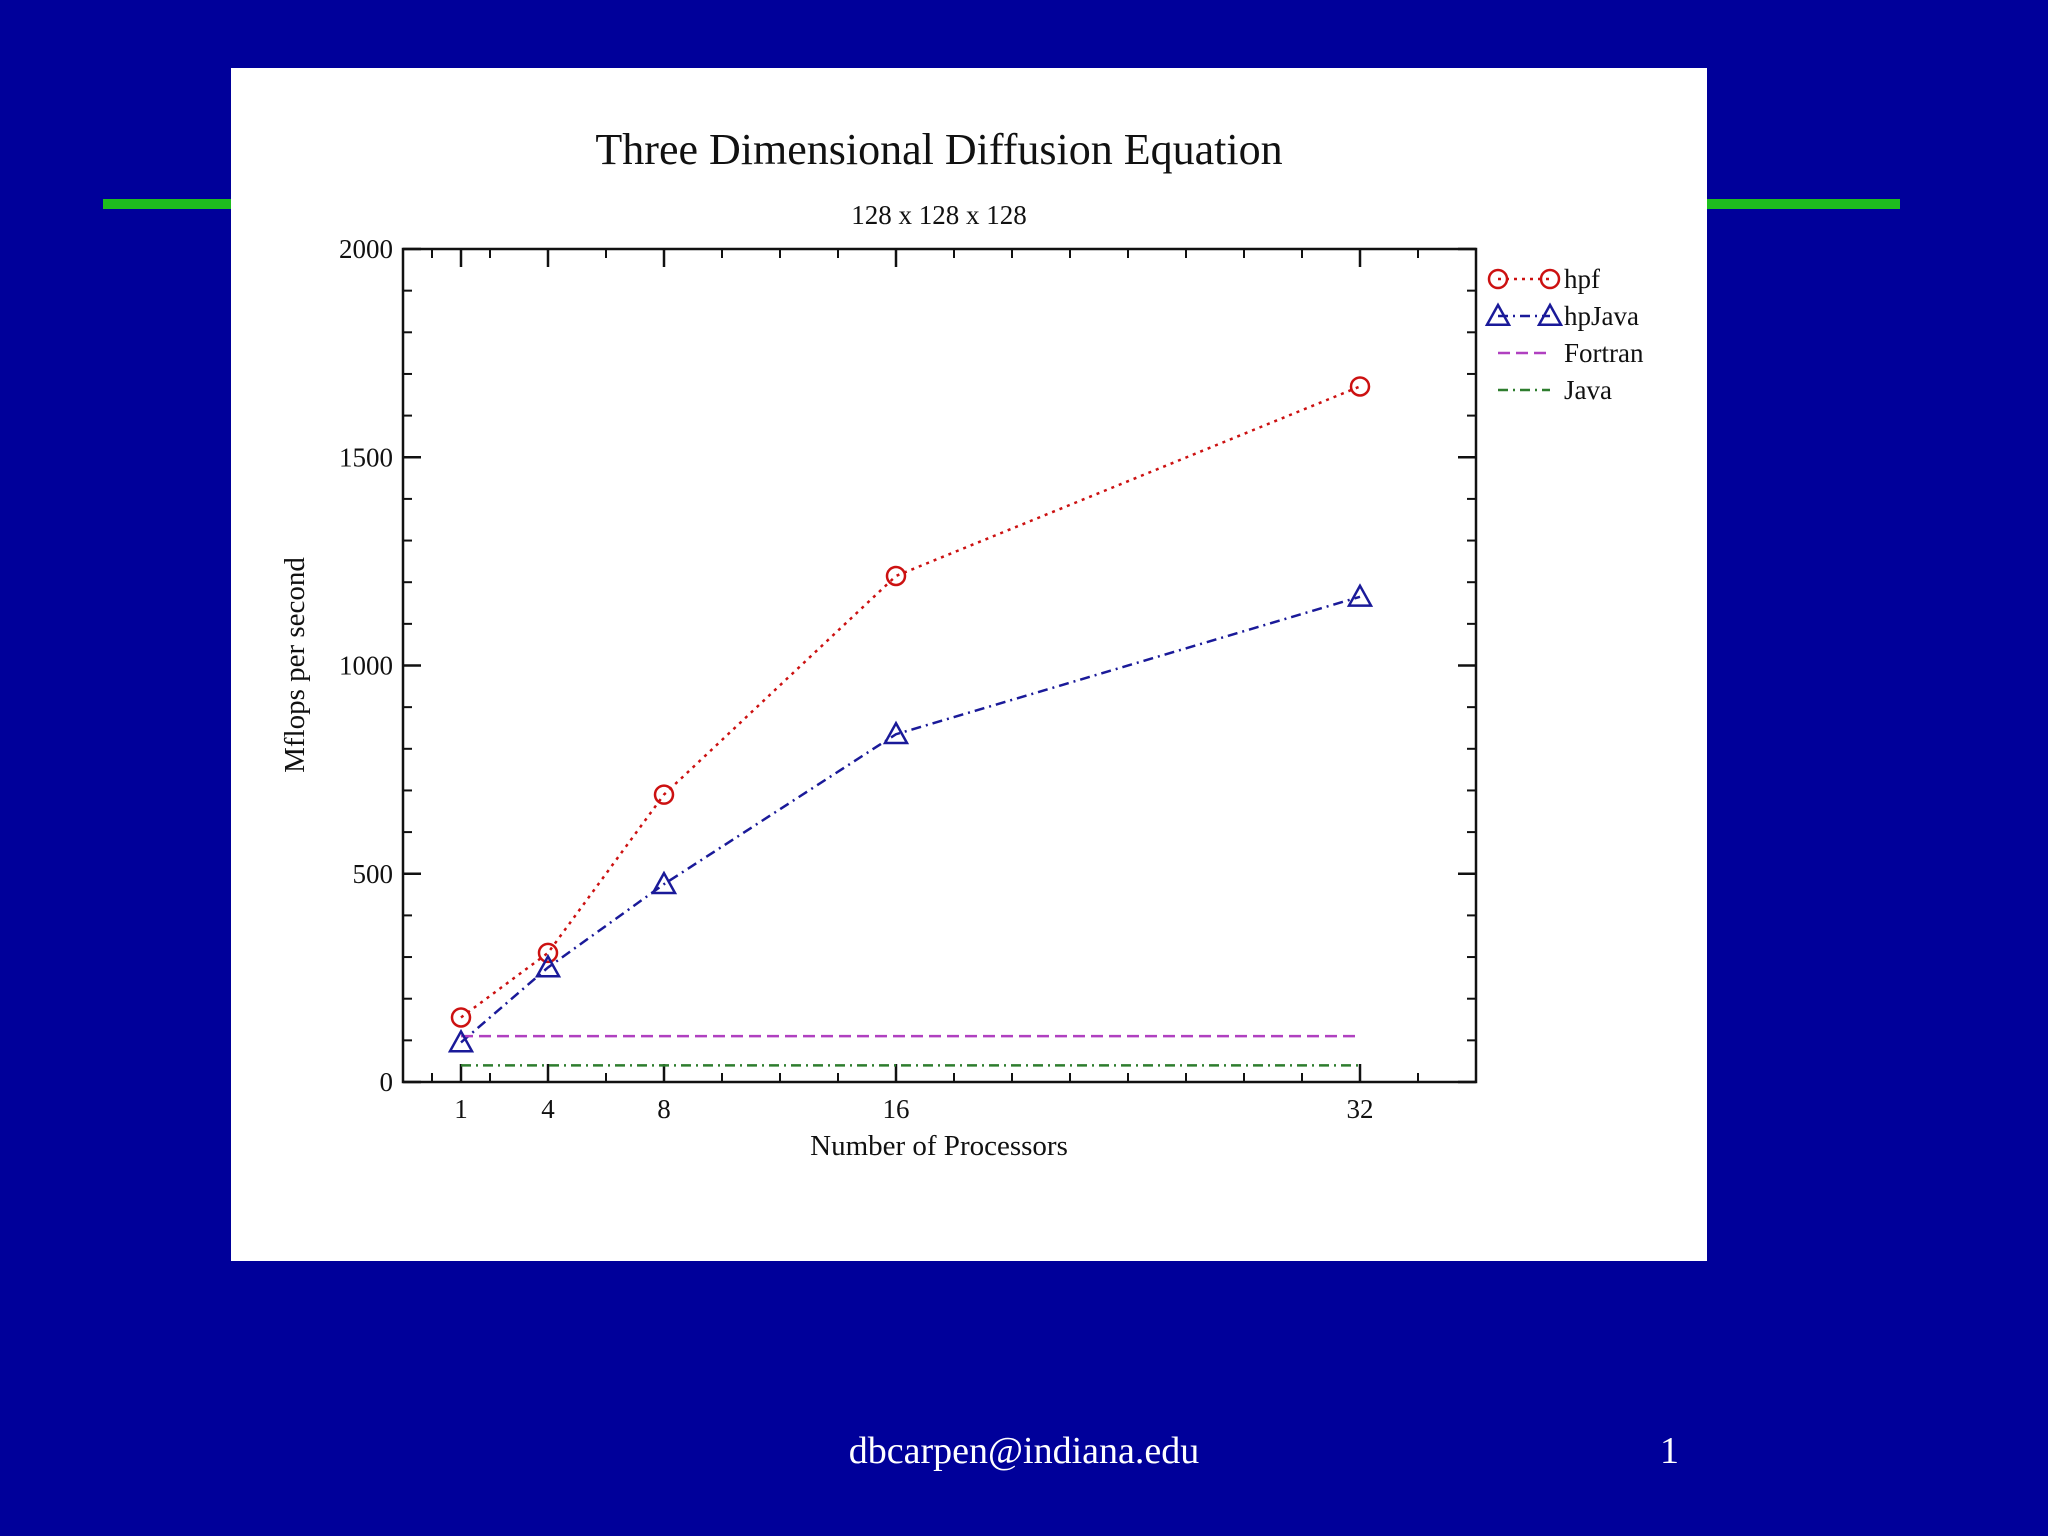 Image resolution: width=2048 pixels, height=1536 pixels. What do you see at coordinates (938, 149) in the screenshot?
I see `chart-title: Three Dimensional Diffusion Equation` at bounding box center [938, 149].